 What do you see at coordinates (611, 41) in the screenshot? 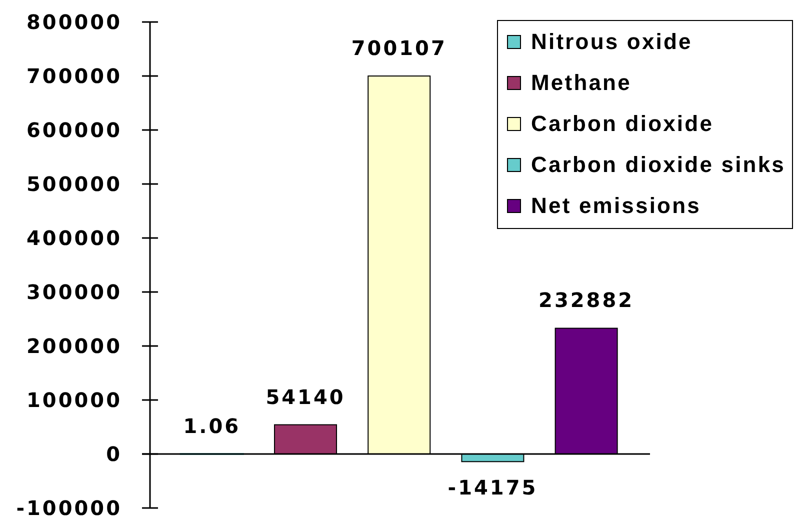
I see `legend-label: Nitrous oxide` at bounding box center [611, 41].